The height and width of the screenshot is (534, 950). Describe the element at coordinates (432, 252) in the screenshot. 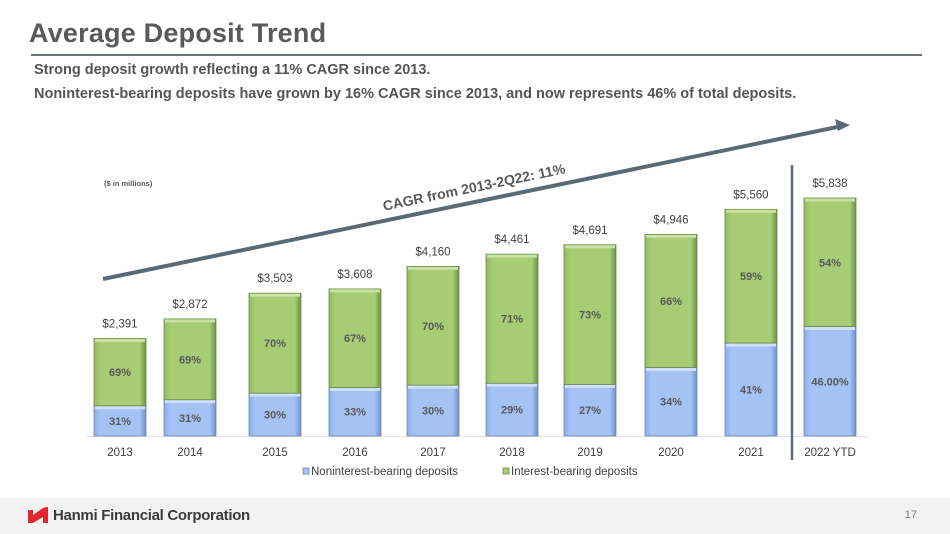

I see `total-label: $4,160` at that location.